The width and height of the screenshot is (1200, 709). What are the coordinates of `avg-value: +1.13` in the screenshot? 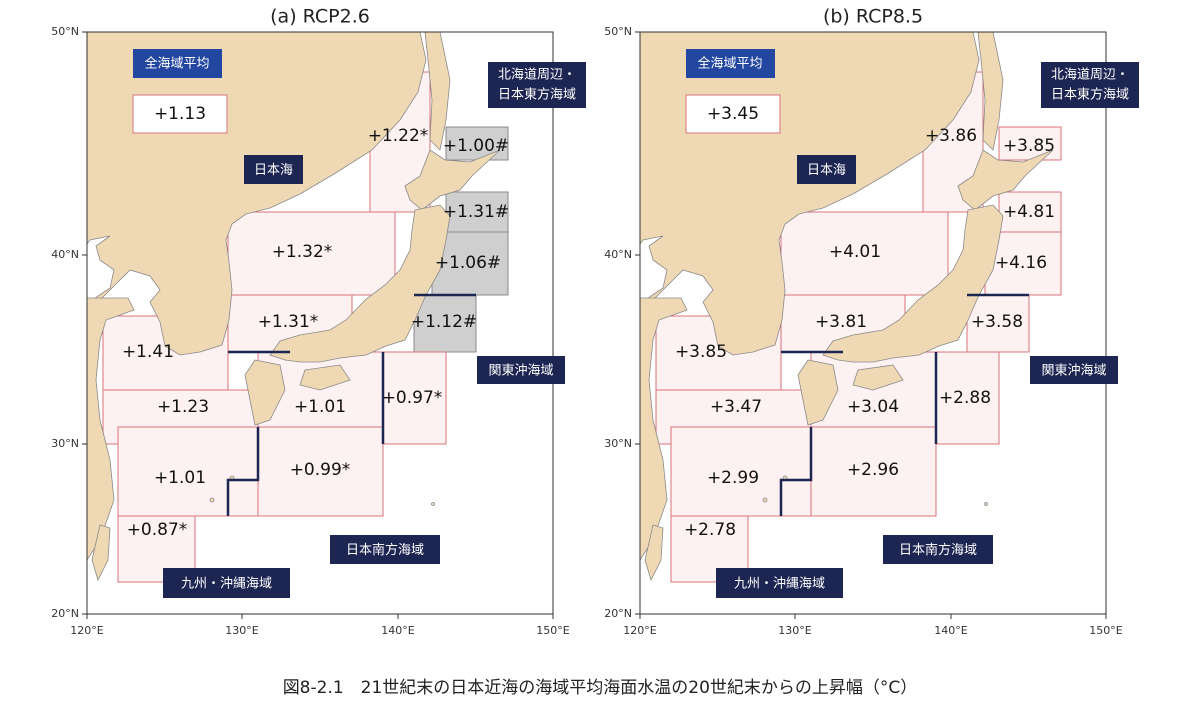 It's located at (180, 114).